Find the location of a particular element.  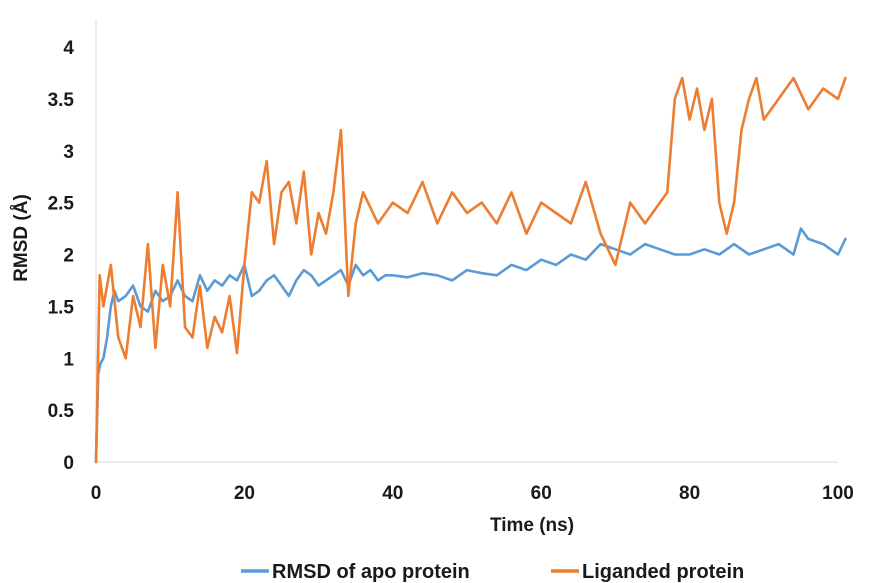

x-tick-label: 0 is located at coordinates (96, 493).